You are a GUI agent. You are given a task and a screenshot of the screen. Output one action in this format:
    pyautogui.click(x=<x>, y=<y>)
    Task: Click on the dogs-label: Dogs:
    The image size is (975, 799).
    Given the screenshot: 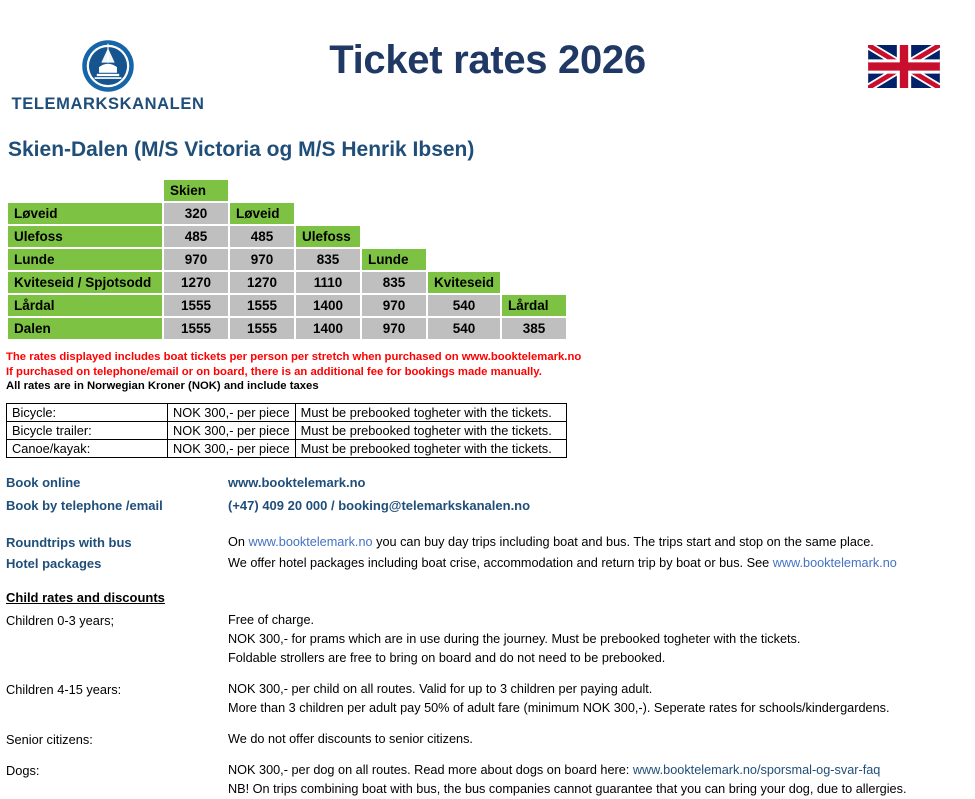 What is the action you would take?
    pyautogui.click(x=23, y=770)
    